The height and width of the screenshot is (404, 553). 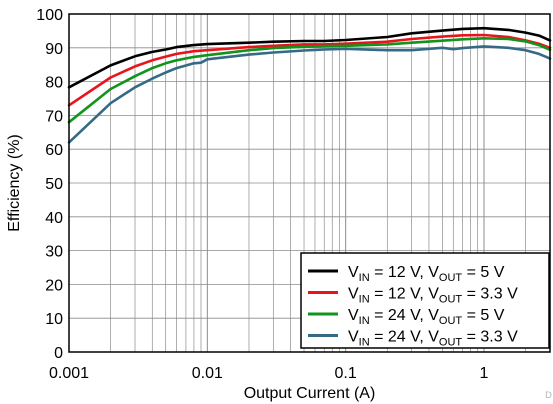 What do you see at coordinates (49, 15) in the screenshot?
I see `y-tick-label: 100` at bounding box center [49, 15].